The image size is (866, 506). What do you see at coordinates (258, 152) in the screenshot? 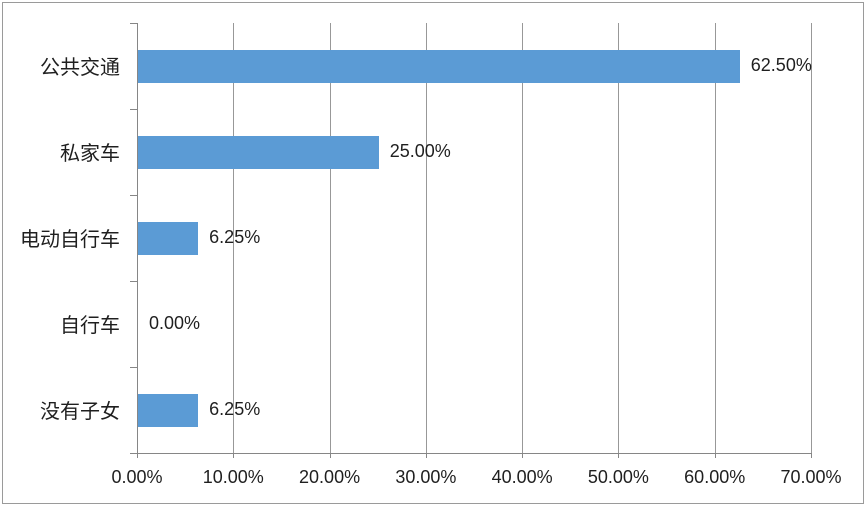
I see `bar-私家车` at bounding box center [258, 152].